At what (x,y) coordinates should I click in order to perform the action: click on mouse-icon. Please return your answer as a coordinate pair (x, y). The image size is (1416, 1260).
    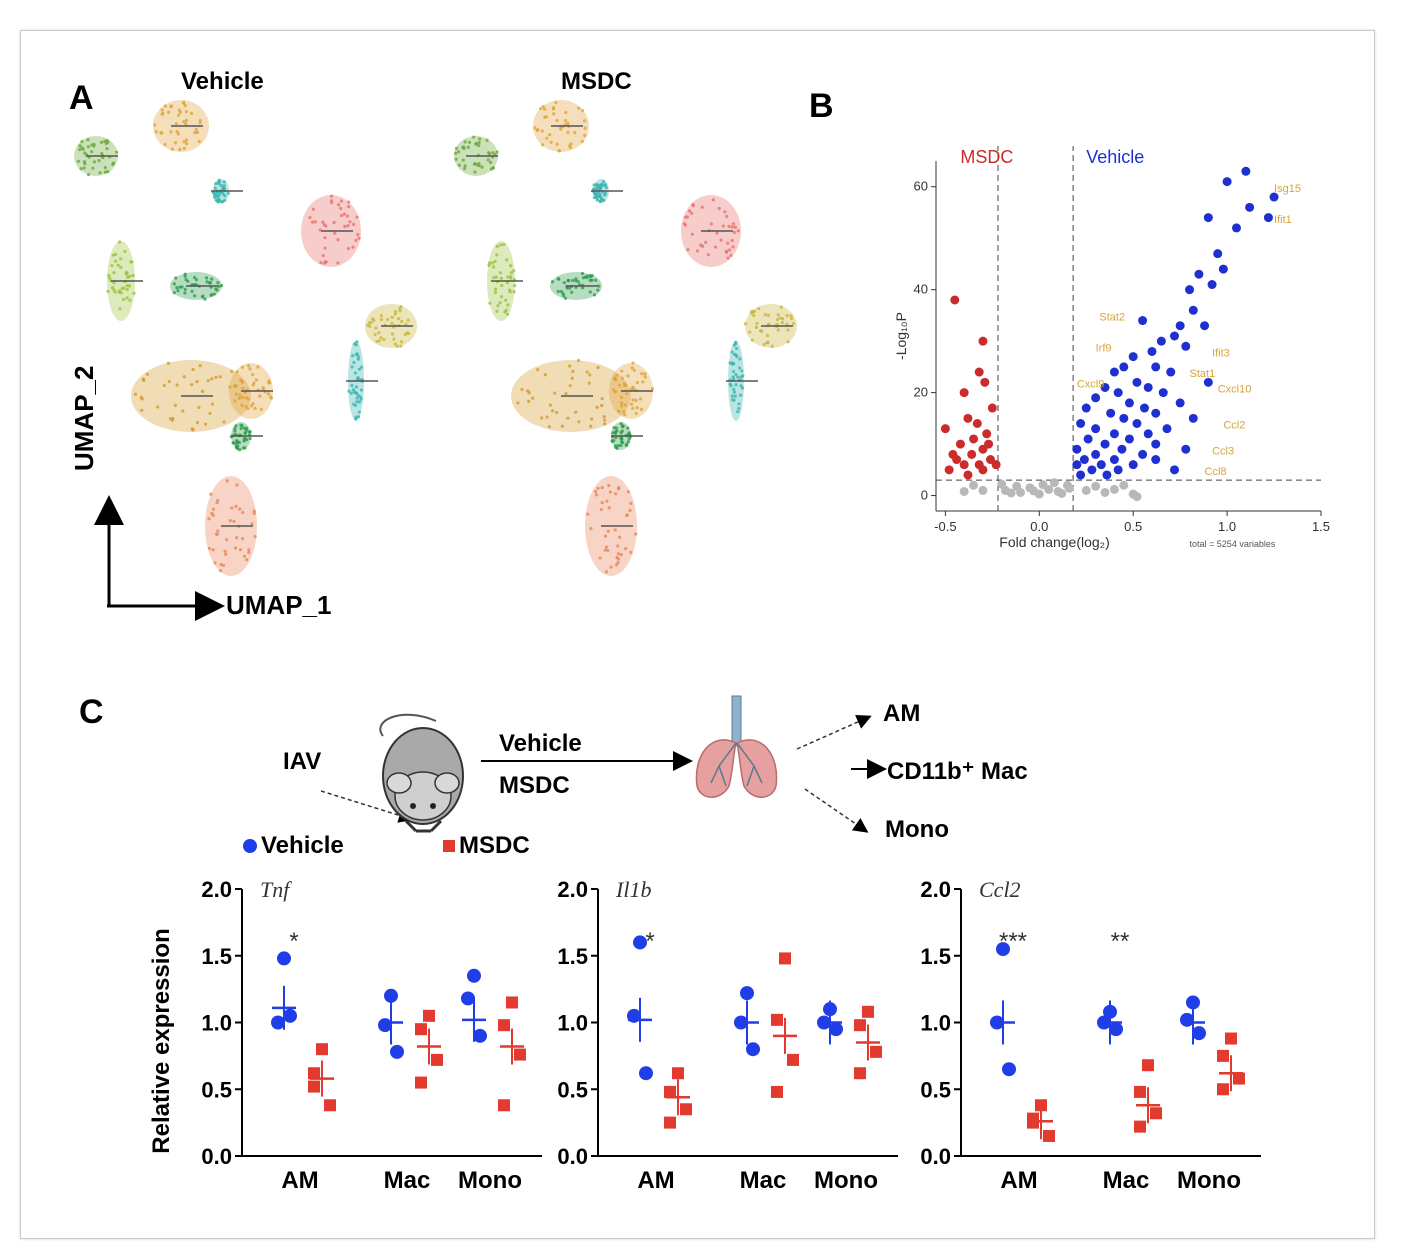
    Looking at the image, I should click on (421, 773).